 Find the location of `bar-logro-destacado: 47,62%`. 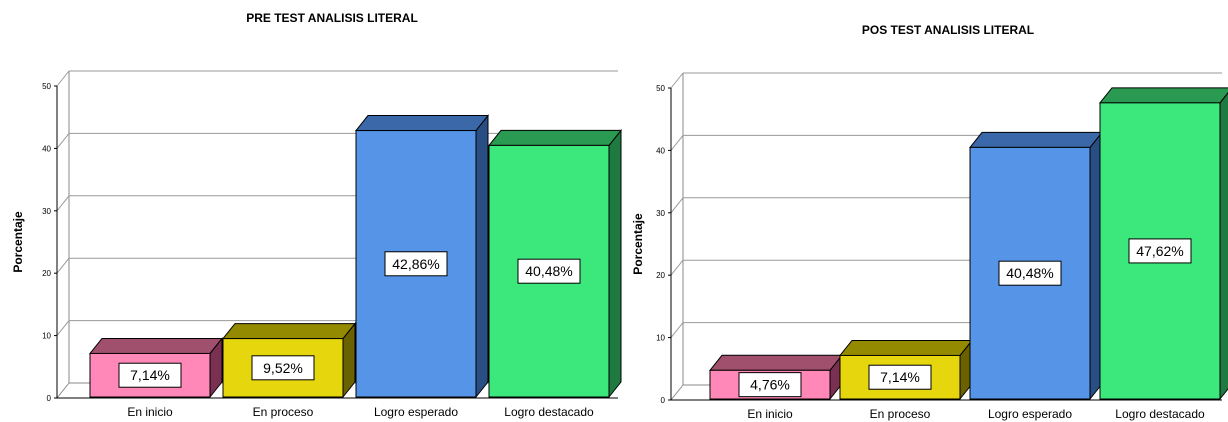

bar-logro-destacado: 47,62% is located at coordinates (1163, 244).